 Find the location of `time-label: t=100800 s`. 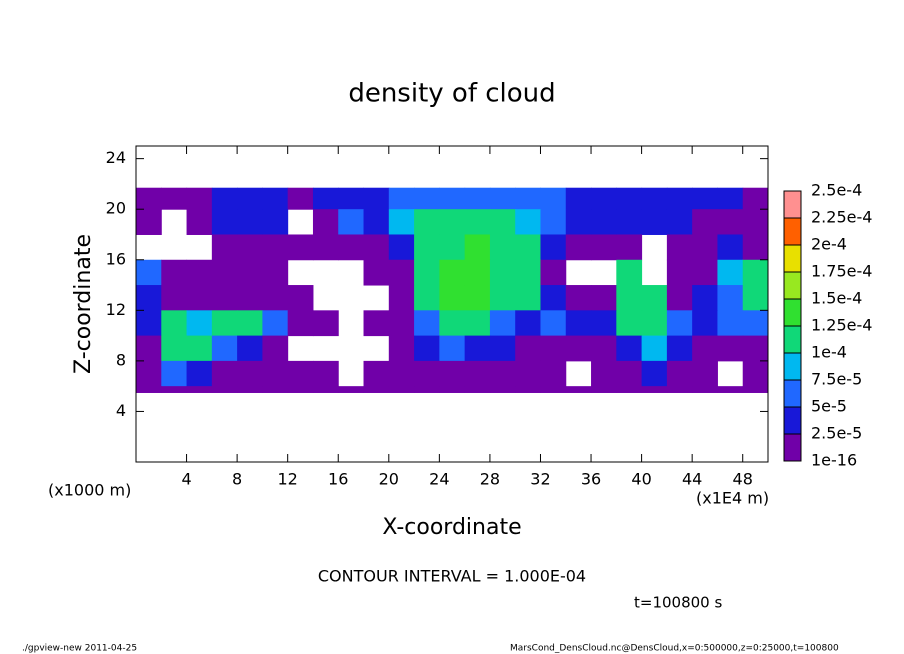

time-label: t=100800 s is located at coordinates (678, 603).